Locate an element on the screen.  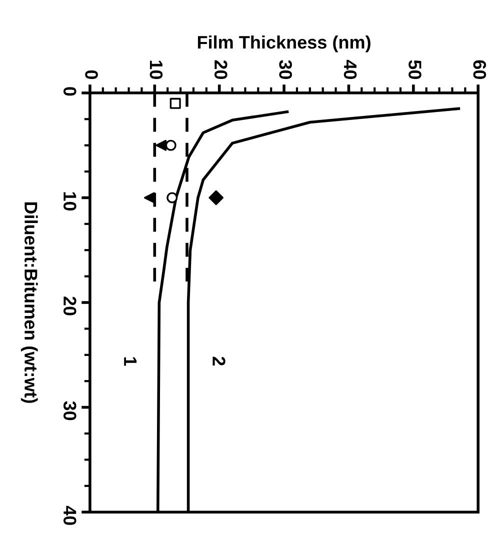
y-tick-label: 30 is located at coordinates (69, 410).